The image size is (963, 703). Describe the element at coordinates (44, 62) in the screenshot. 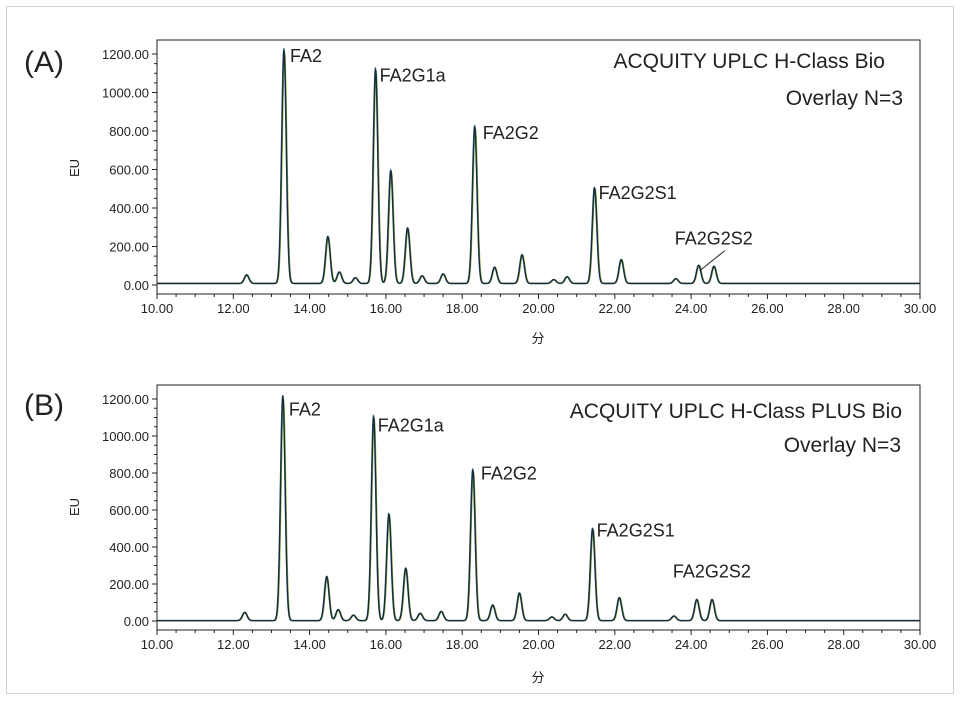

I see `panel-label: (A)` at that location.